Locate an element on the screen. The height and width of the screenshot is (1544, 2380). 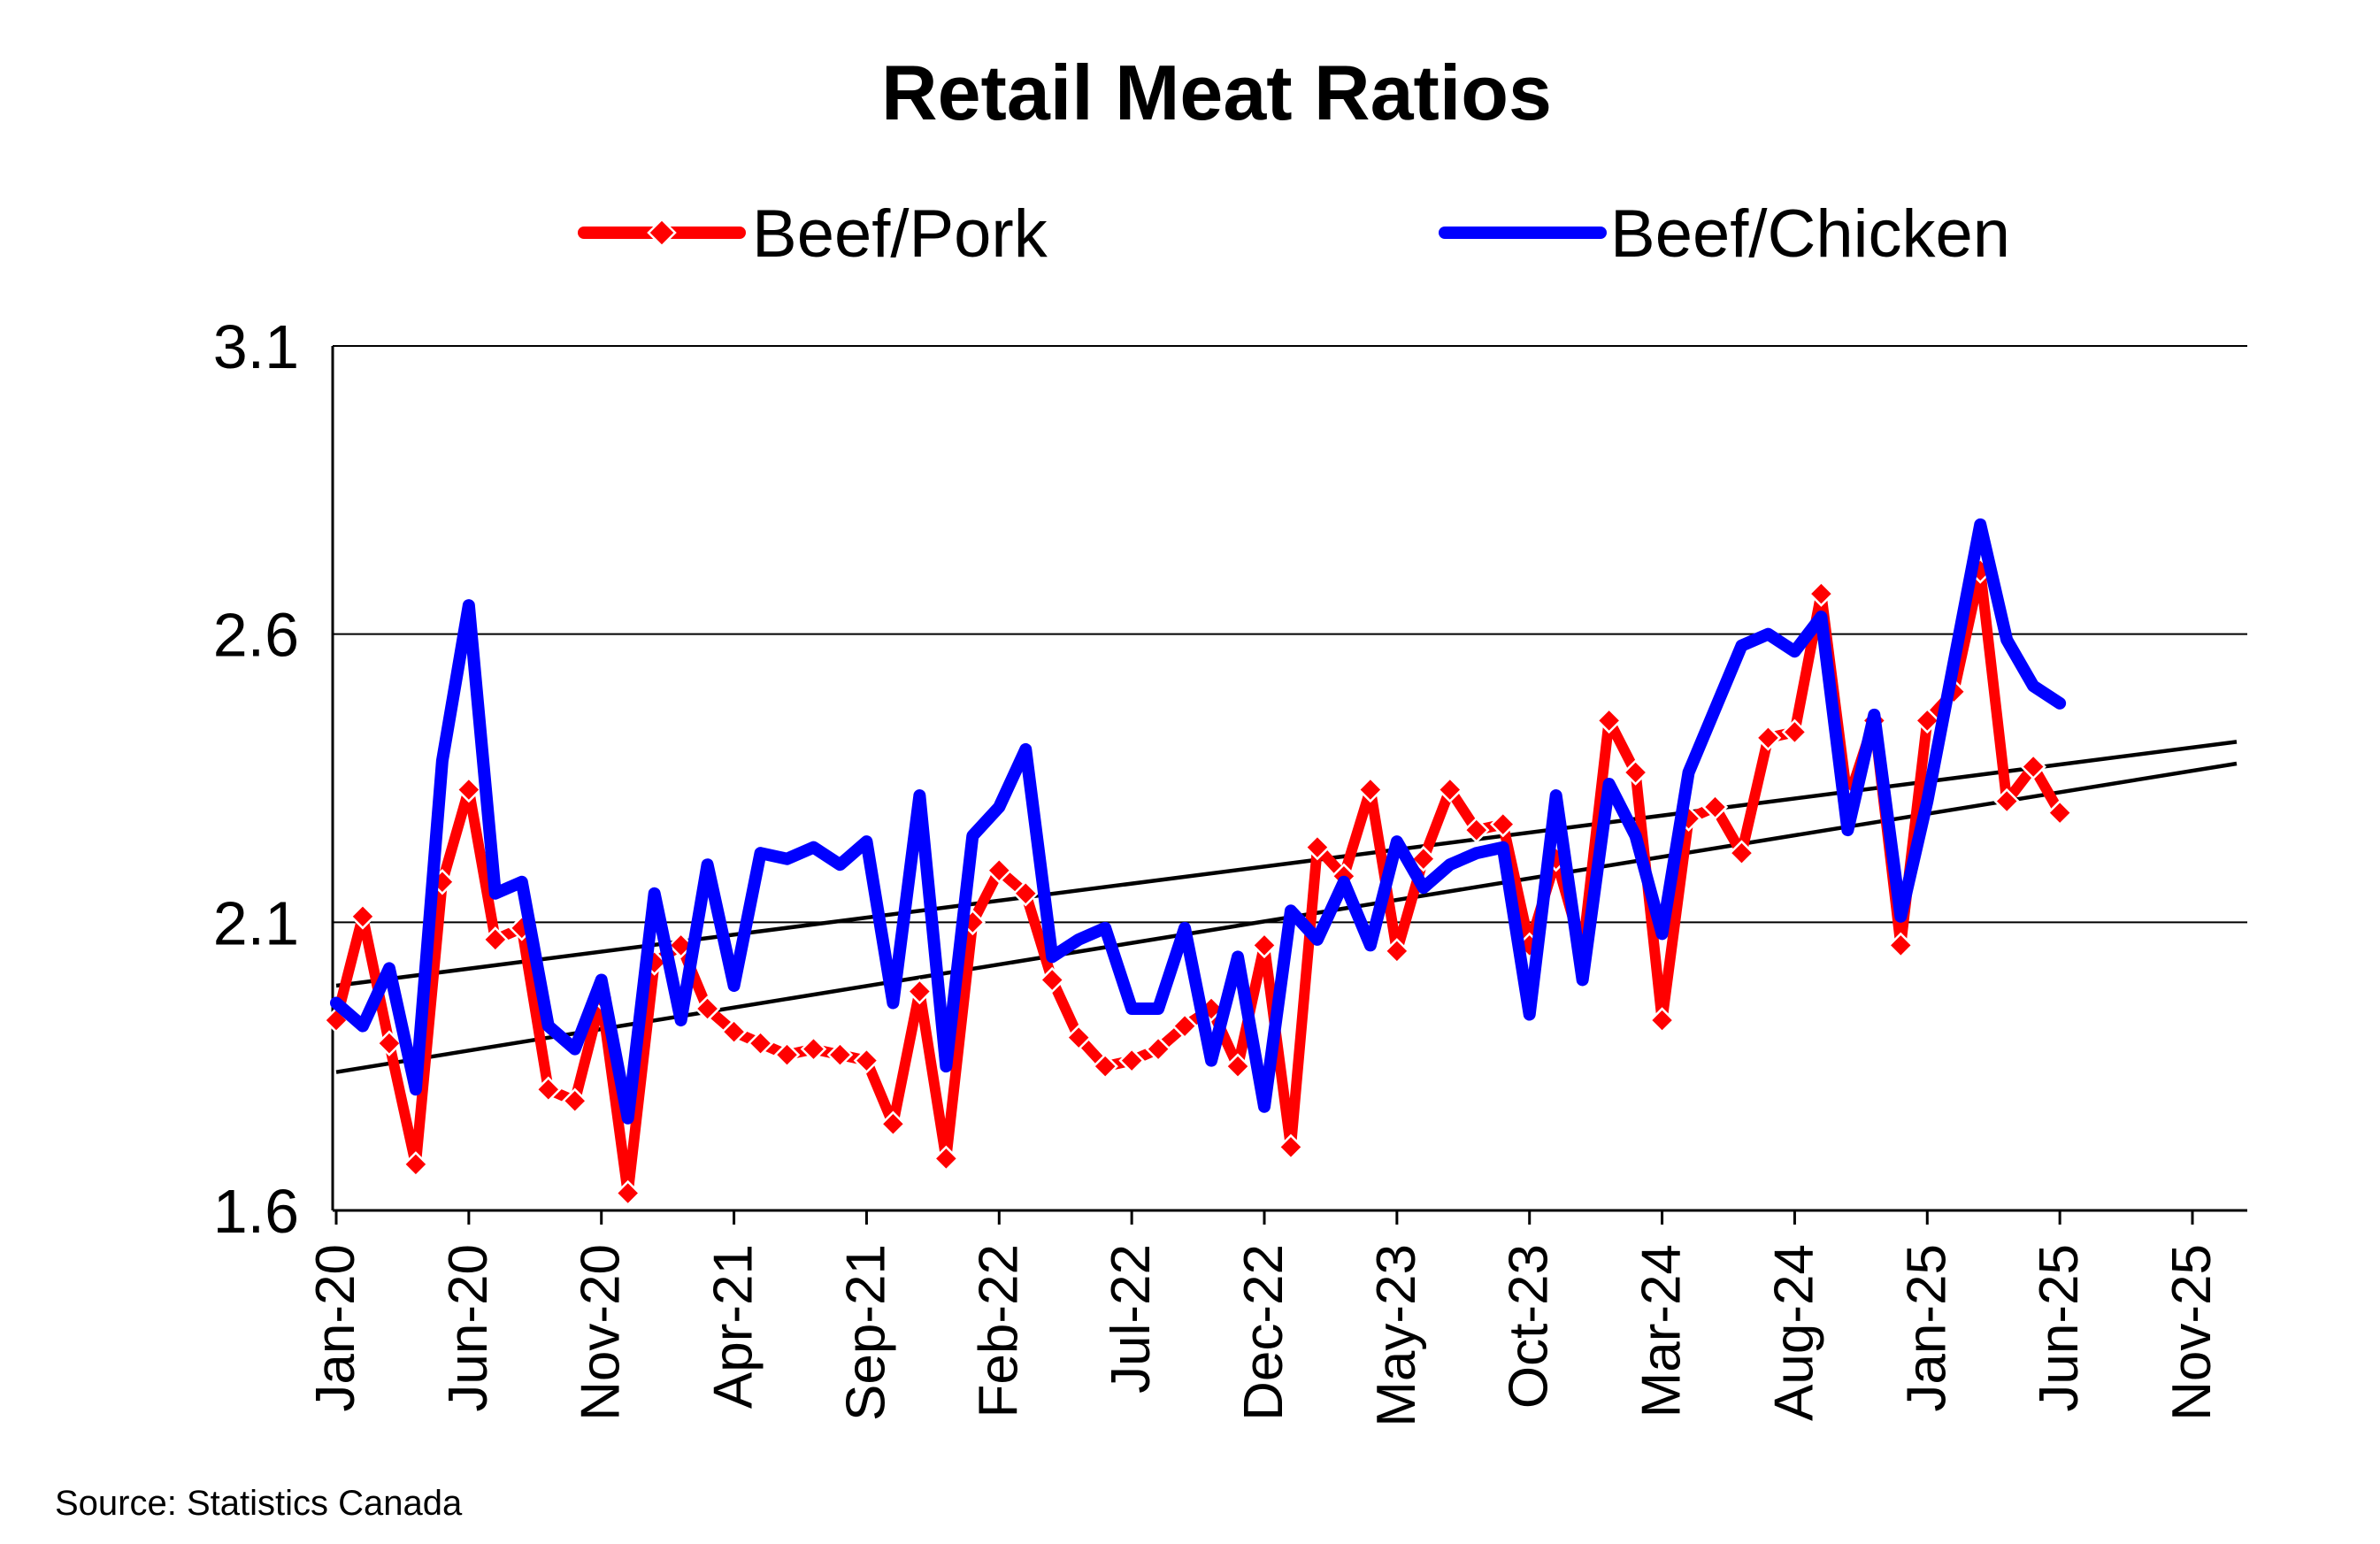
y-tick-label: 2.1 is located at coordinates (256, 923).